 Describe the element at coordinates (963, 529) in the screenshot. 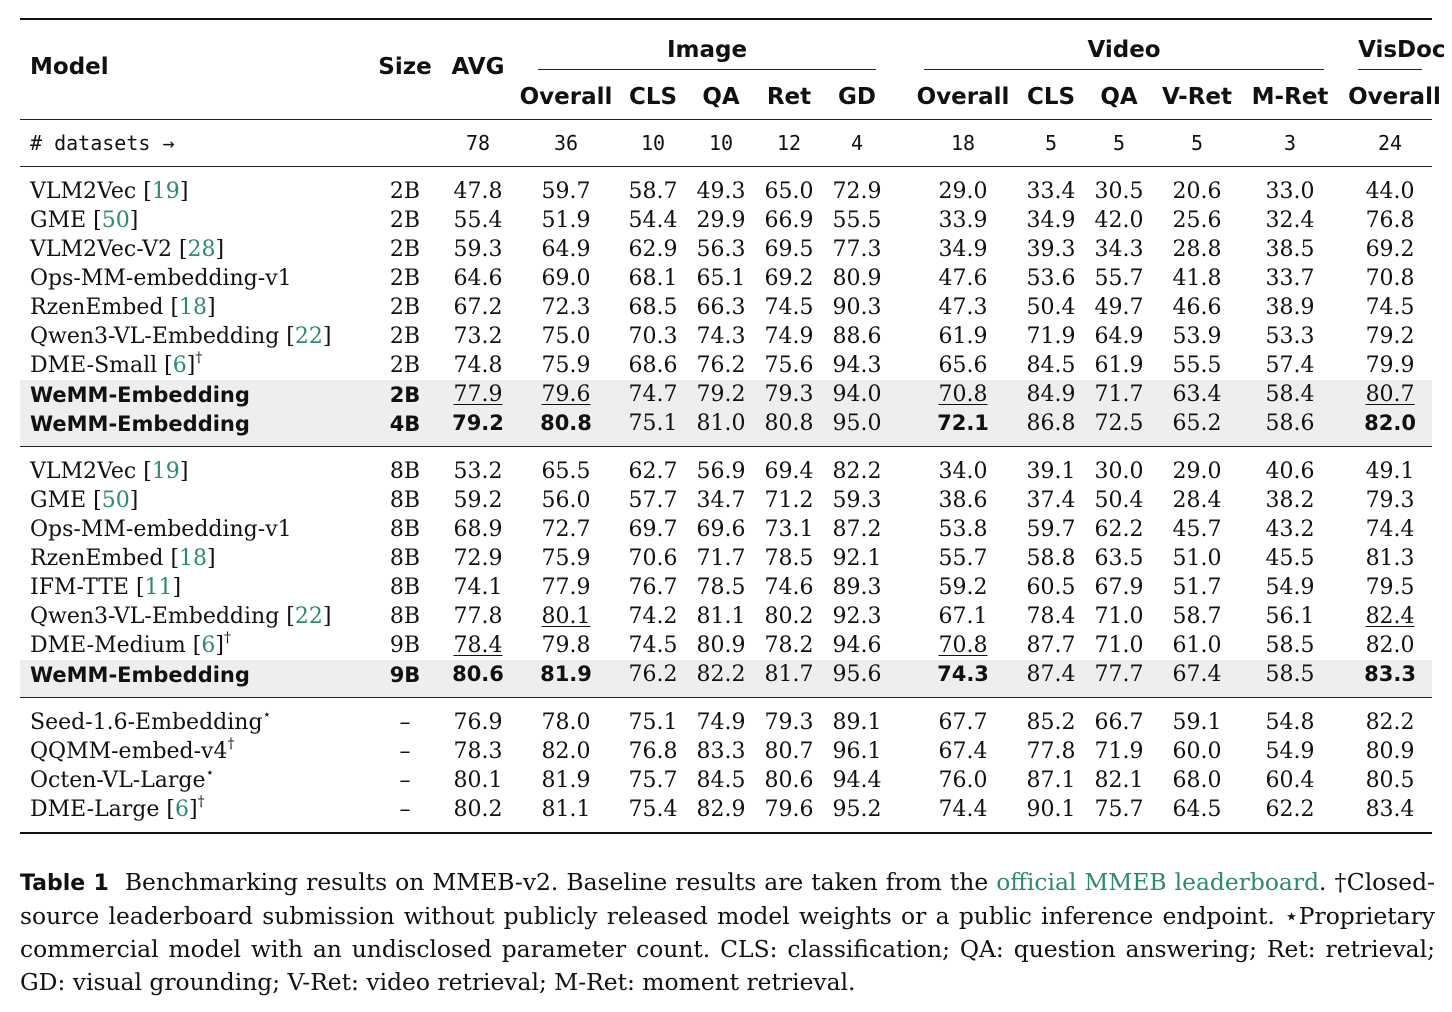

I see `score-value: 53.8` at that location.